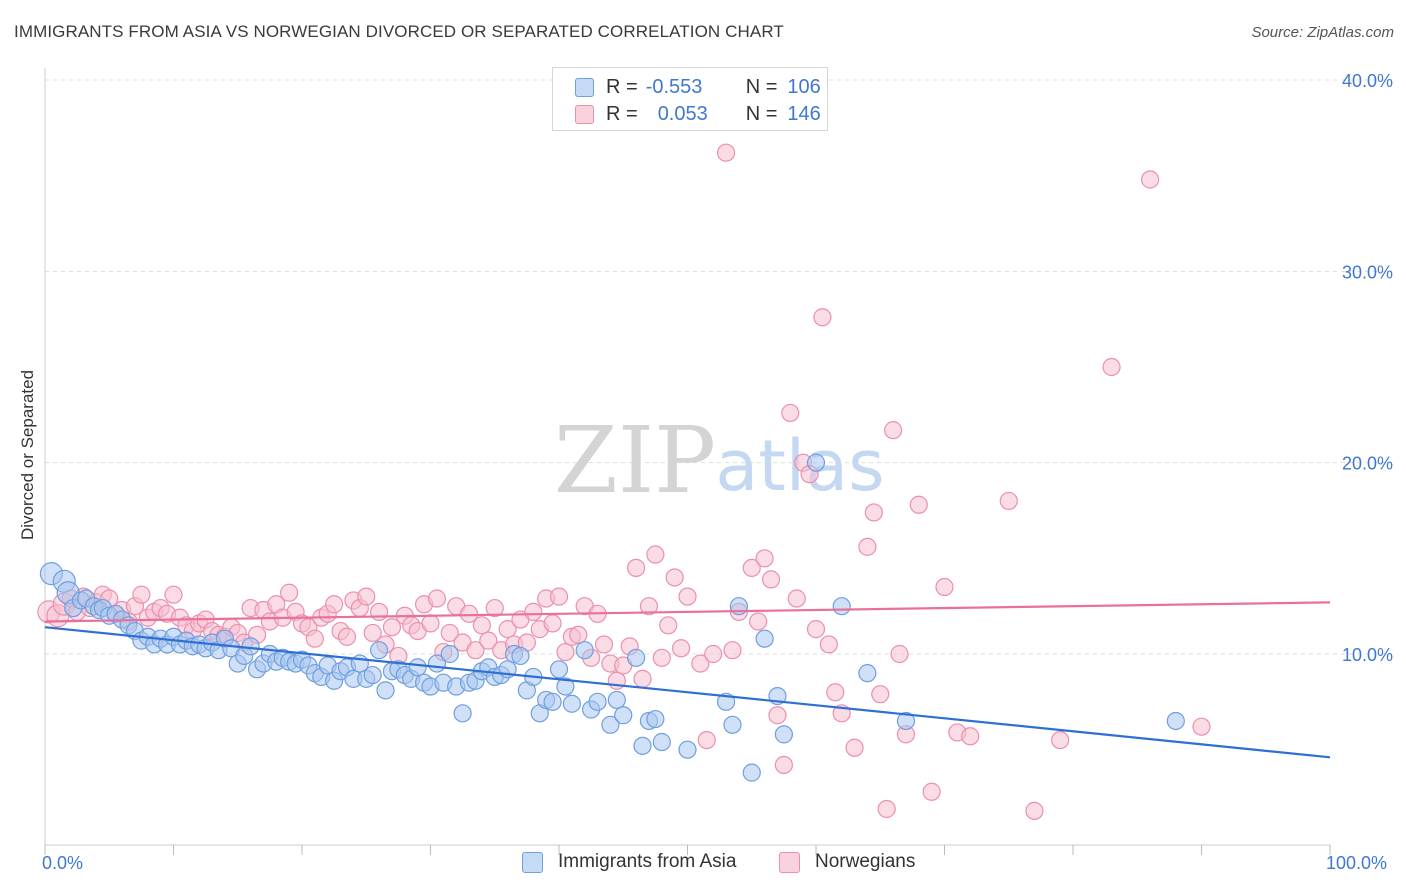 This screenshot has width=1406, height=892. What do you see at coordinates (63, 863) in the screenshot?
I see `x-tick-label-min: 0.0%` at bounding box center [63, 863].